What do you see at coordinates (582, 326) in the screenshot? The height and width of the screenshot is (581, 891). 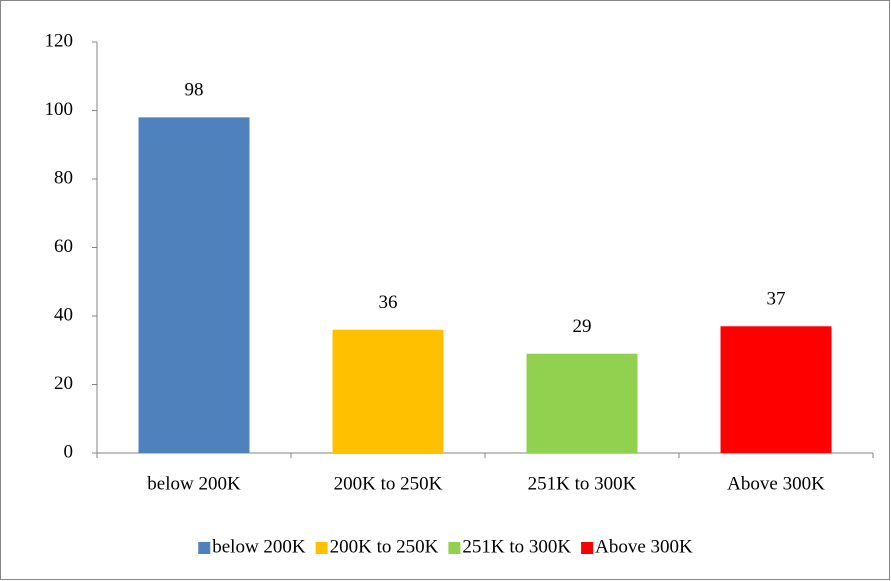 I see `data-label: 29` at bounding box center [582, 326].